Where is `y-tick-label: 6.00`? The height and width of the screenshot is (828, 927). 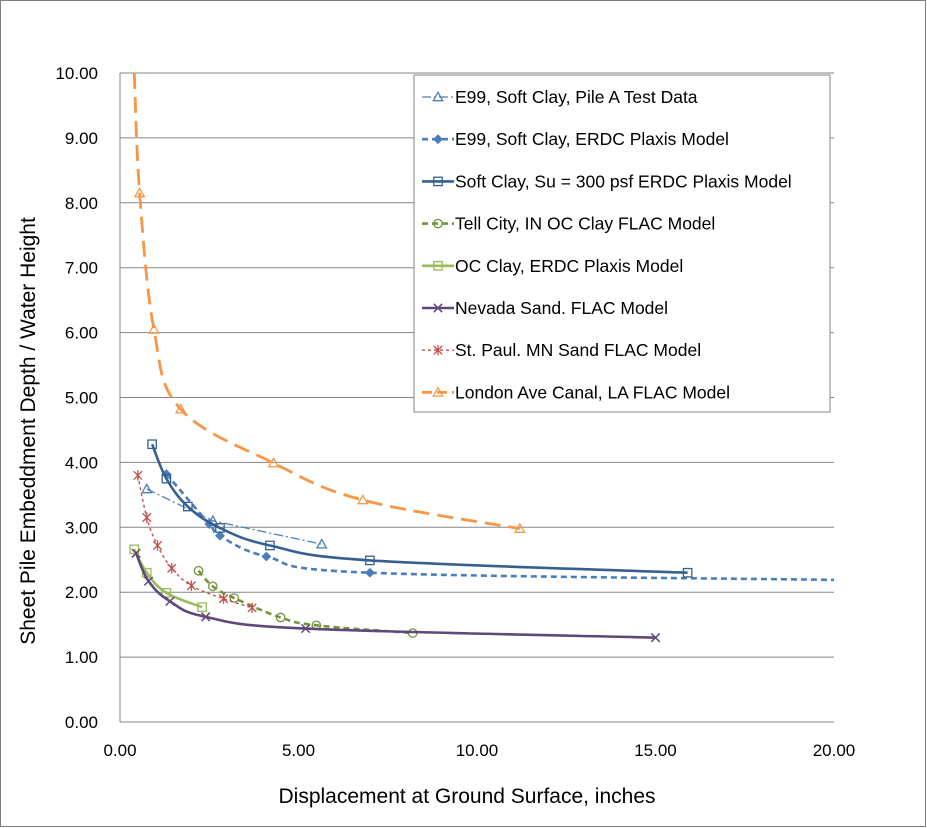
y-tick-label: 6.00 is located at coordinates (81, 333).